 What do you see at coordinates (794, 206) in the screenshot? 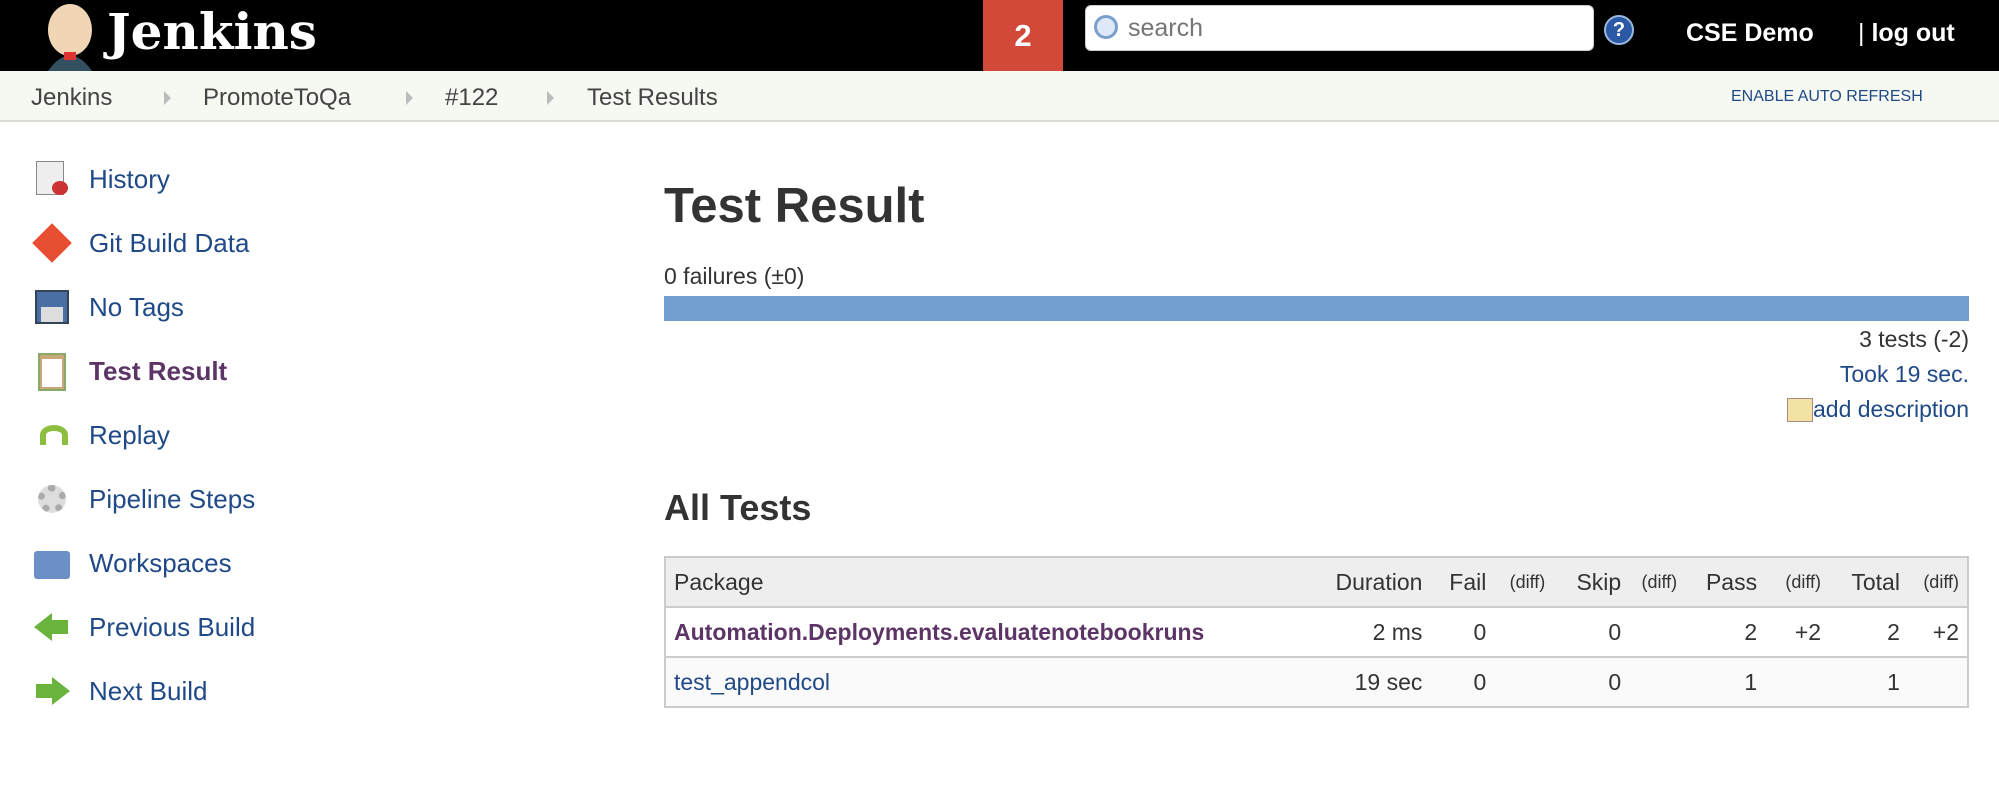
I see `page-title: Test Result` at bounding box center [794, 206].